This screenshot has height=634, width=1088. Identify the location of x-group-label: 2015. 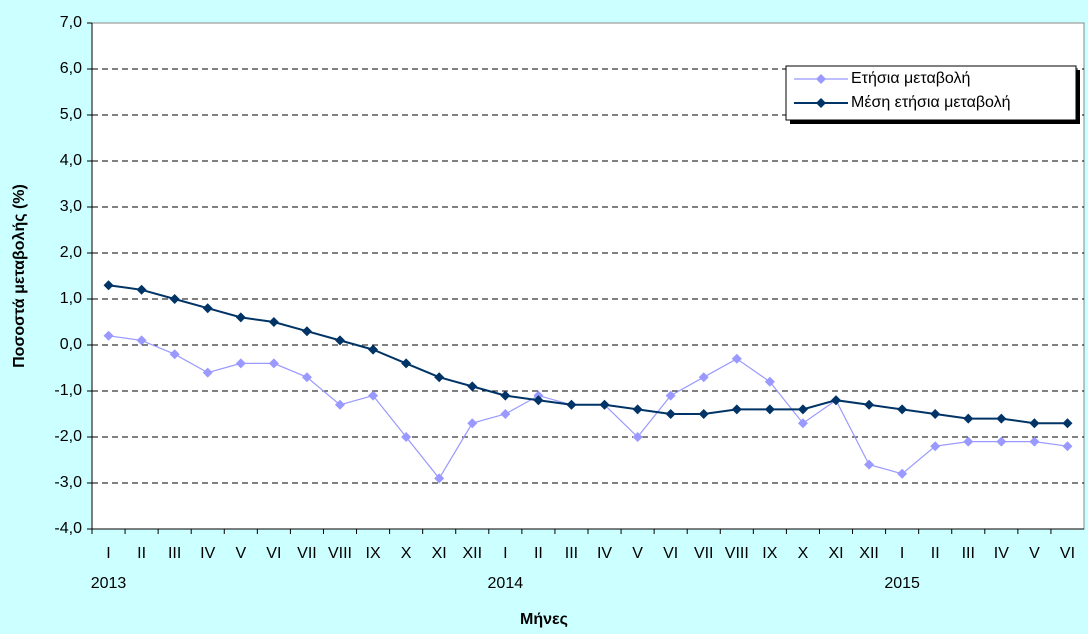
(902, 583).